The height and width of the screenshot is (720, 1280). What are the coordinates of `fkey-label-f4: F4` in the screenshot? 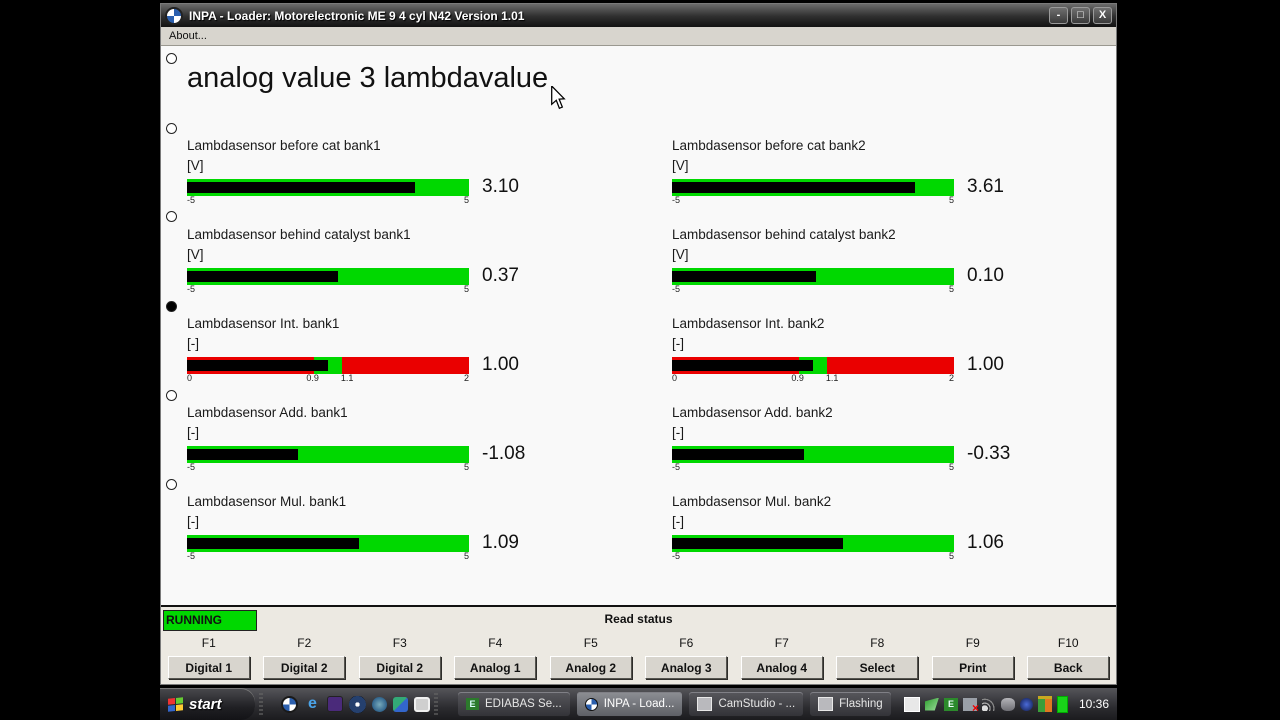 It's located at (495, 643).